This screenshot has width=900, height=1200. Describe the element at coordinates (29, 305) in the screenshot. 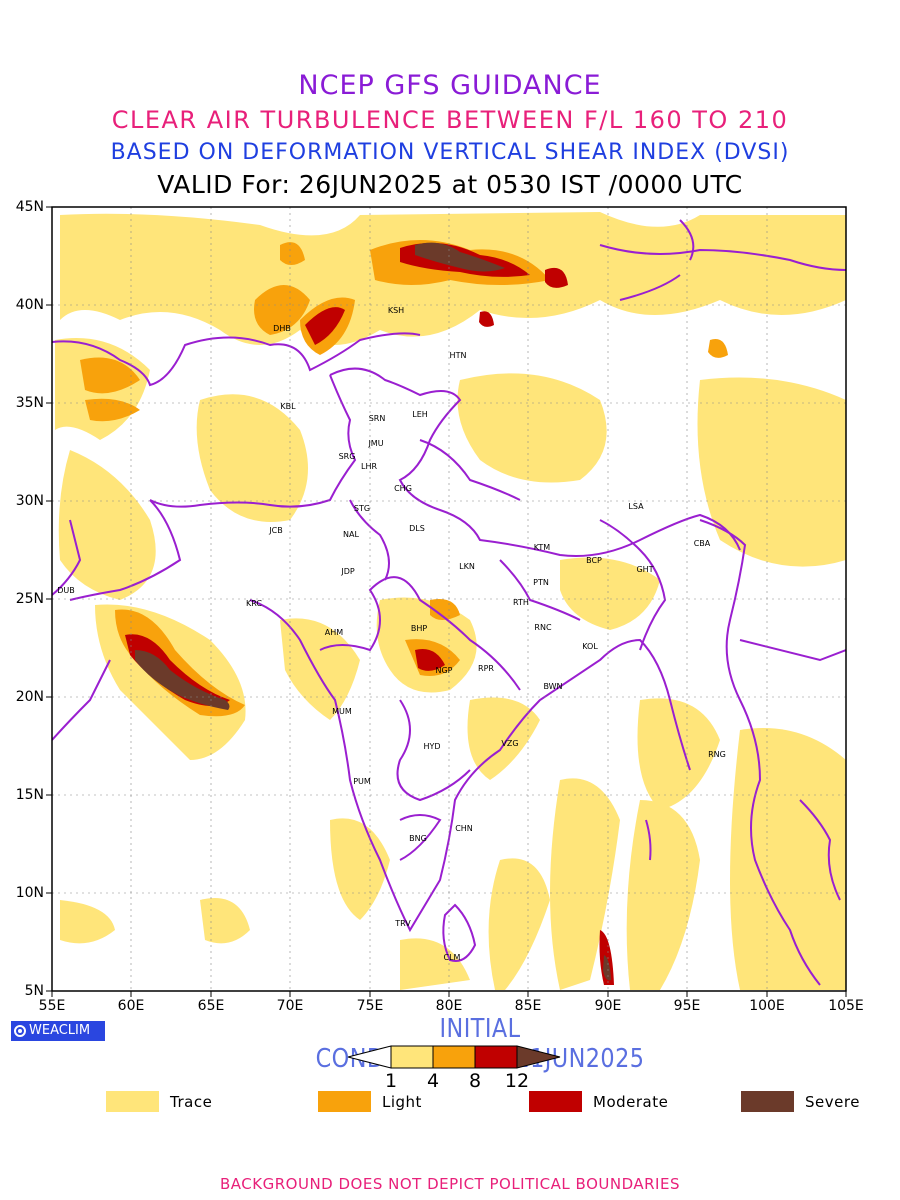

I see `lat-label-40n: 40N` at that location.